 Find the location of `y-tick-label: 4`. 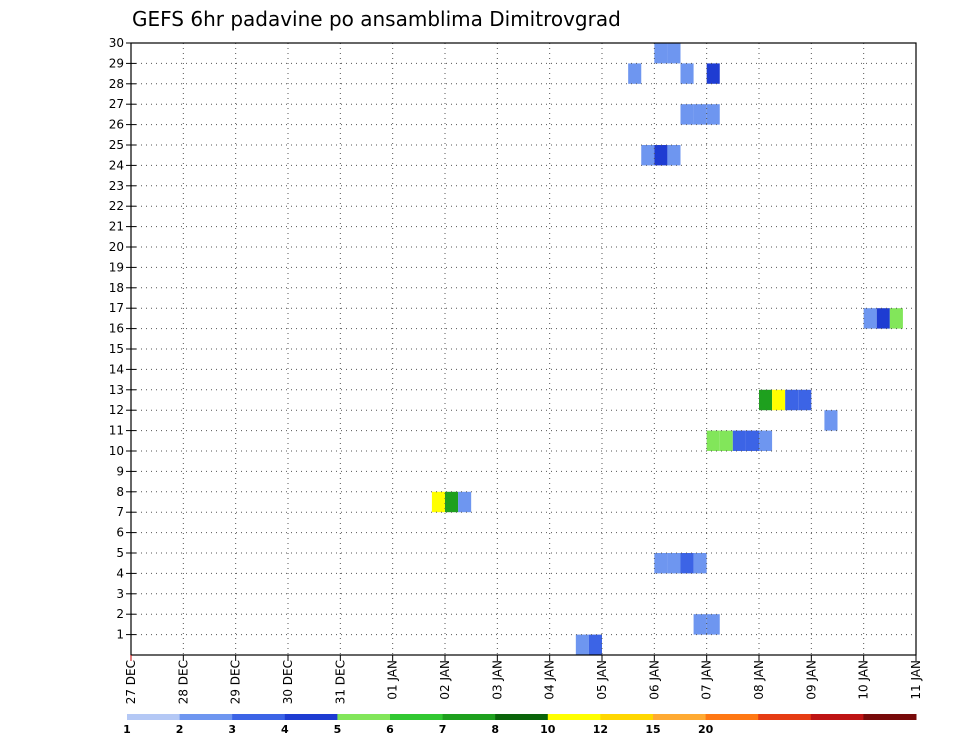

y-tick-label: 4 is located at coordinates (120, 573).